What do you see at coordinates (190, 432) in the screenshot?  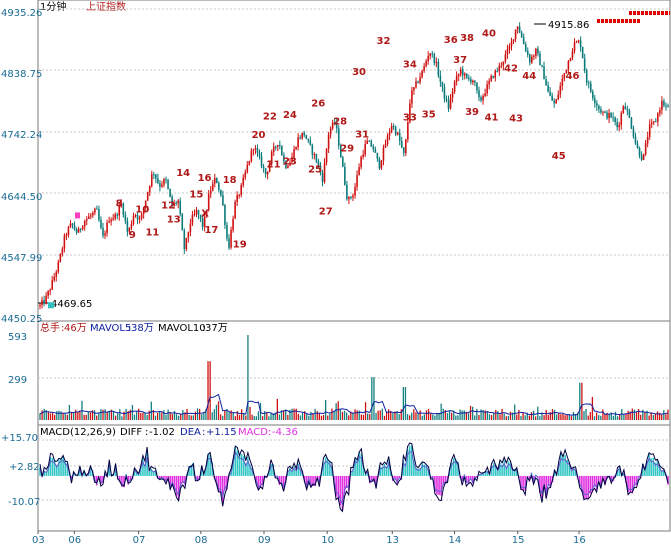 I see `dea-label: DEA` at bounding box center [190, 432].